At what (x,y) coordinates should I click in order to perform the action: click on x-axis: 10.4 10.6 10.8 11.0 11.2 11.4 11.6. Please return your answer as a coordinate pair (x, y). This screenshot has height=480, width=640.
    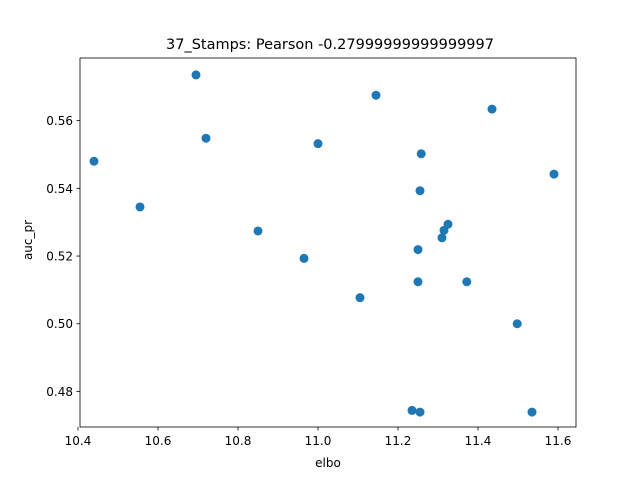
    Looking at the image, I should click on (318, 437).